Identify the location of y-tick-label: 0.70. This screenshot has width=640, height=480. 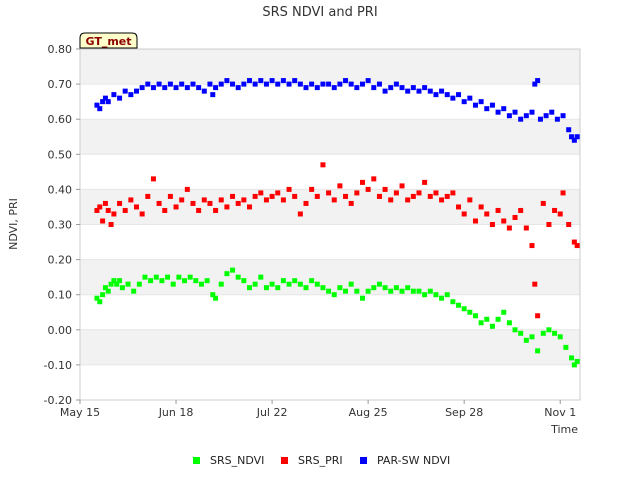
(60, 84).